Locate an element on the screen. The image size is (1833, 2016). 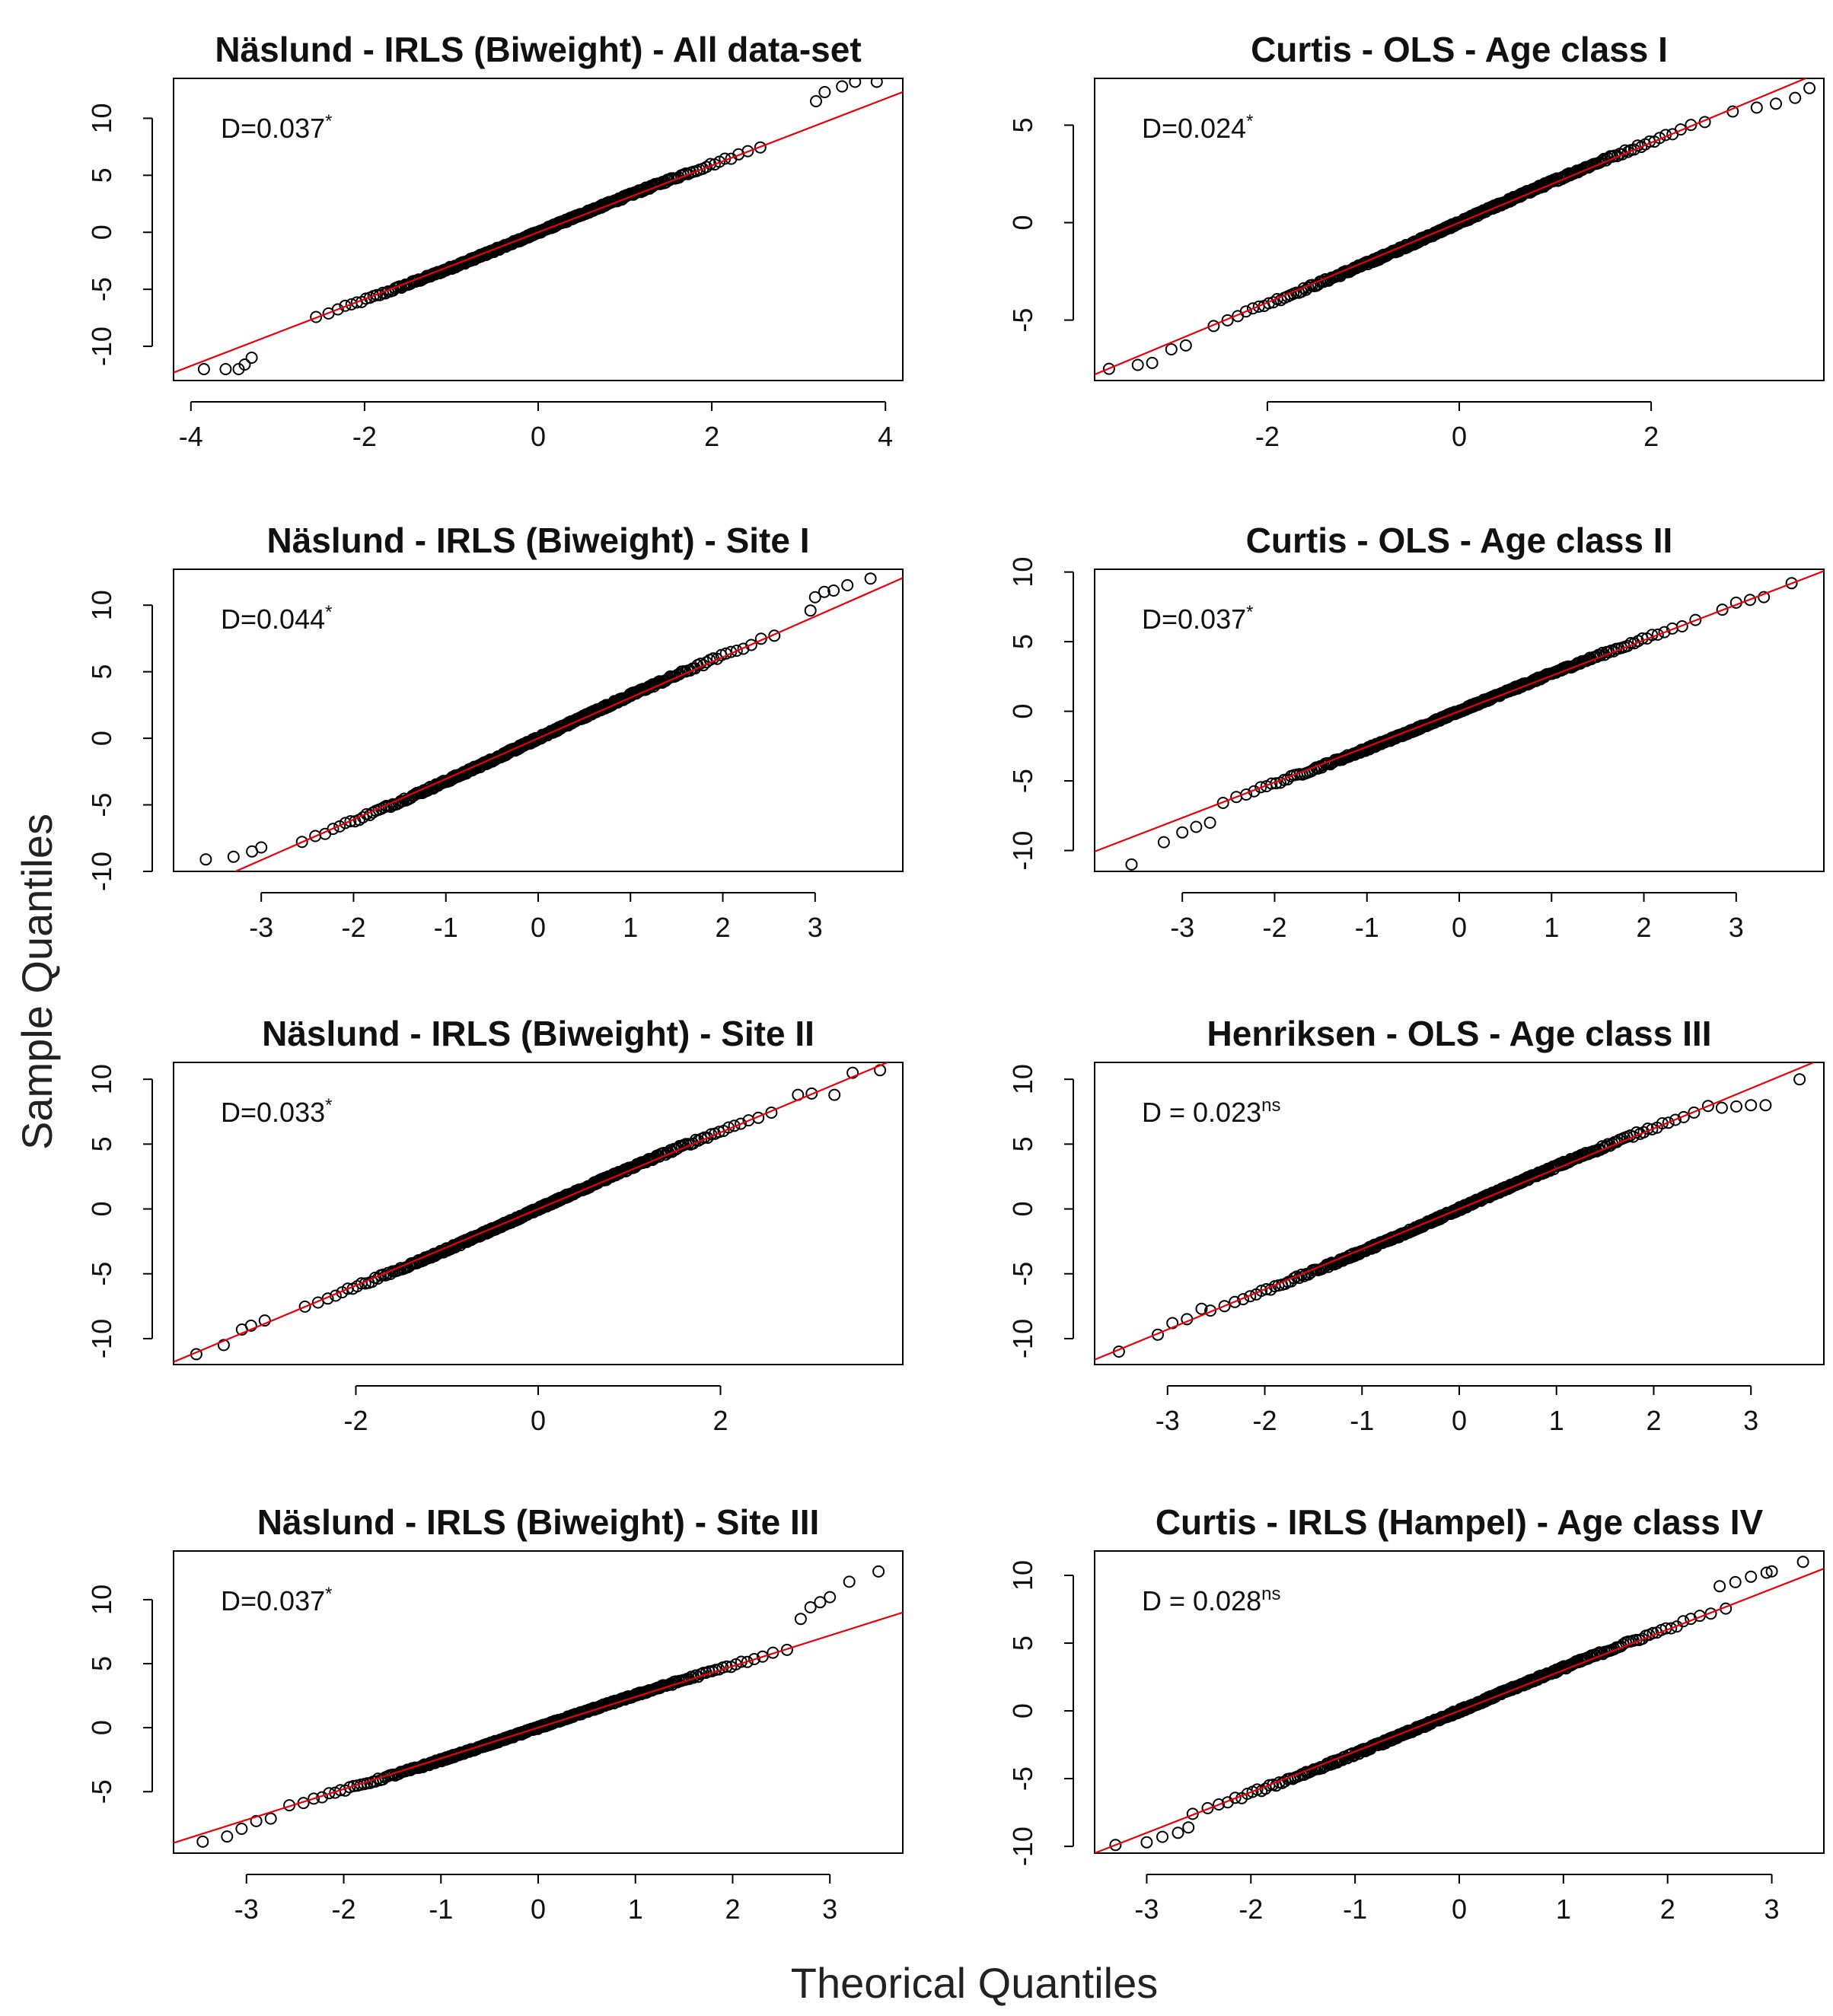
x-tick-label: -4 is located at coordinates (191, 437).